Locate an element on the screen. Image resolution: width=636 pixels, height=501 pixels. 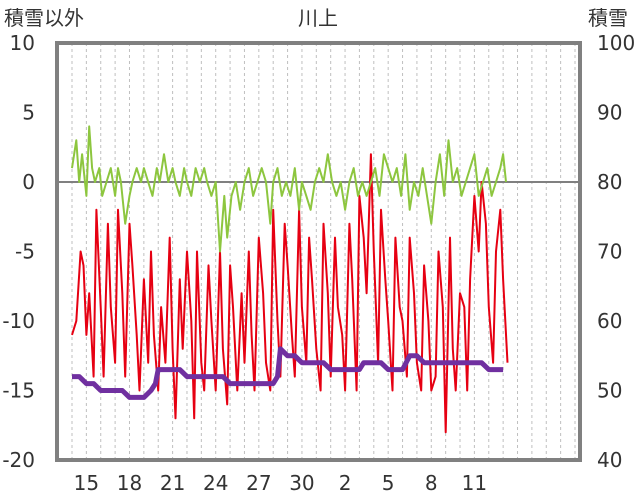
y-tick-label: -20 is located at coordinates (18, 460).